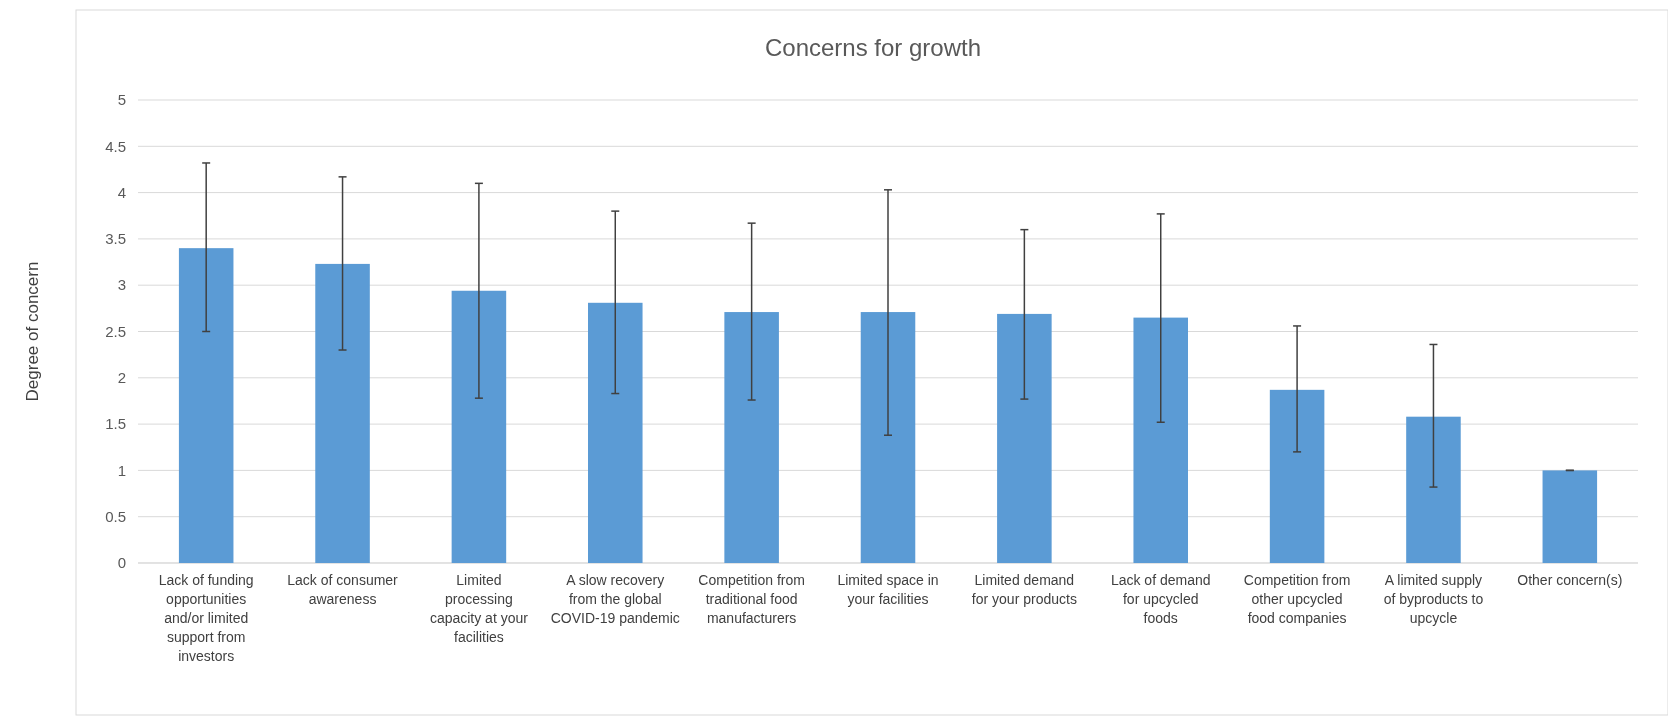 The width and height of the screenshot is (1672, 721). I want to click on y-tick-label: 5, so click(121, 100).